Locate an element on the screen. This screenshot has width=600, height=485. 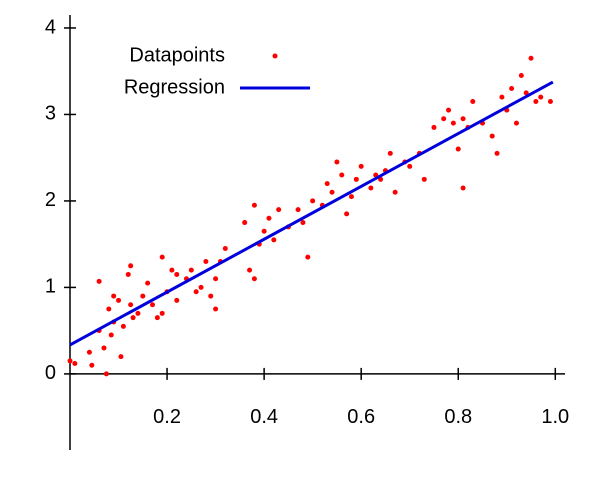
x-tick-label: 0.8 is located at coordinates (458, 417).